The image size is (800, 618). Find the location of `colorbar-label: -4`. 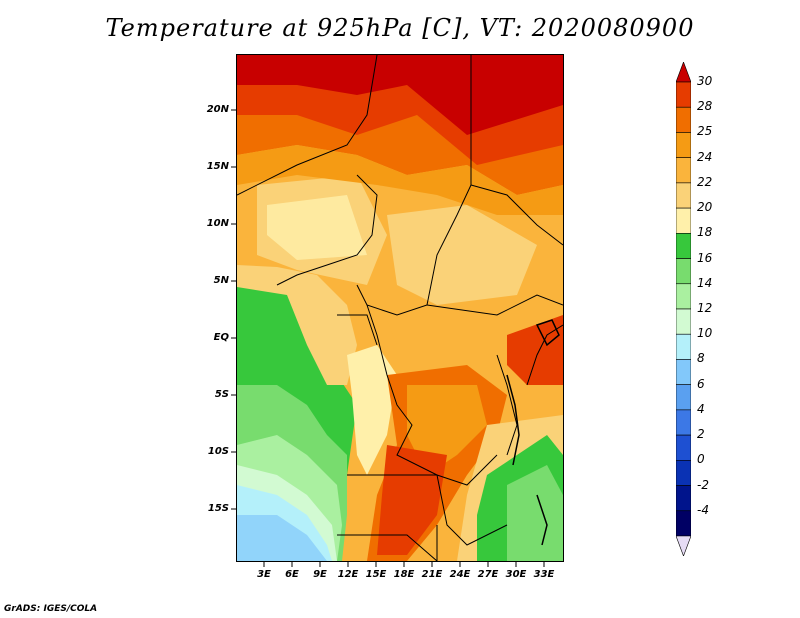

colorbar-label: -4 is located at coordinates (703, 509).